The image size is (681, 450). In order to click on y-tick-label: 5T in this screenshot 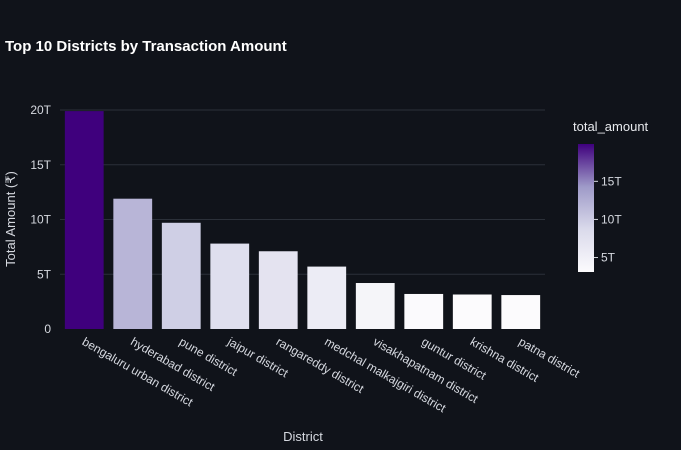, I will do `click(44, 274)`.